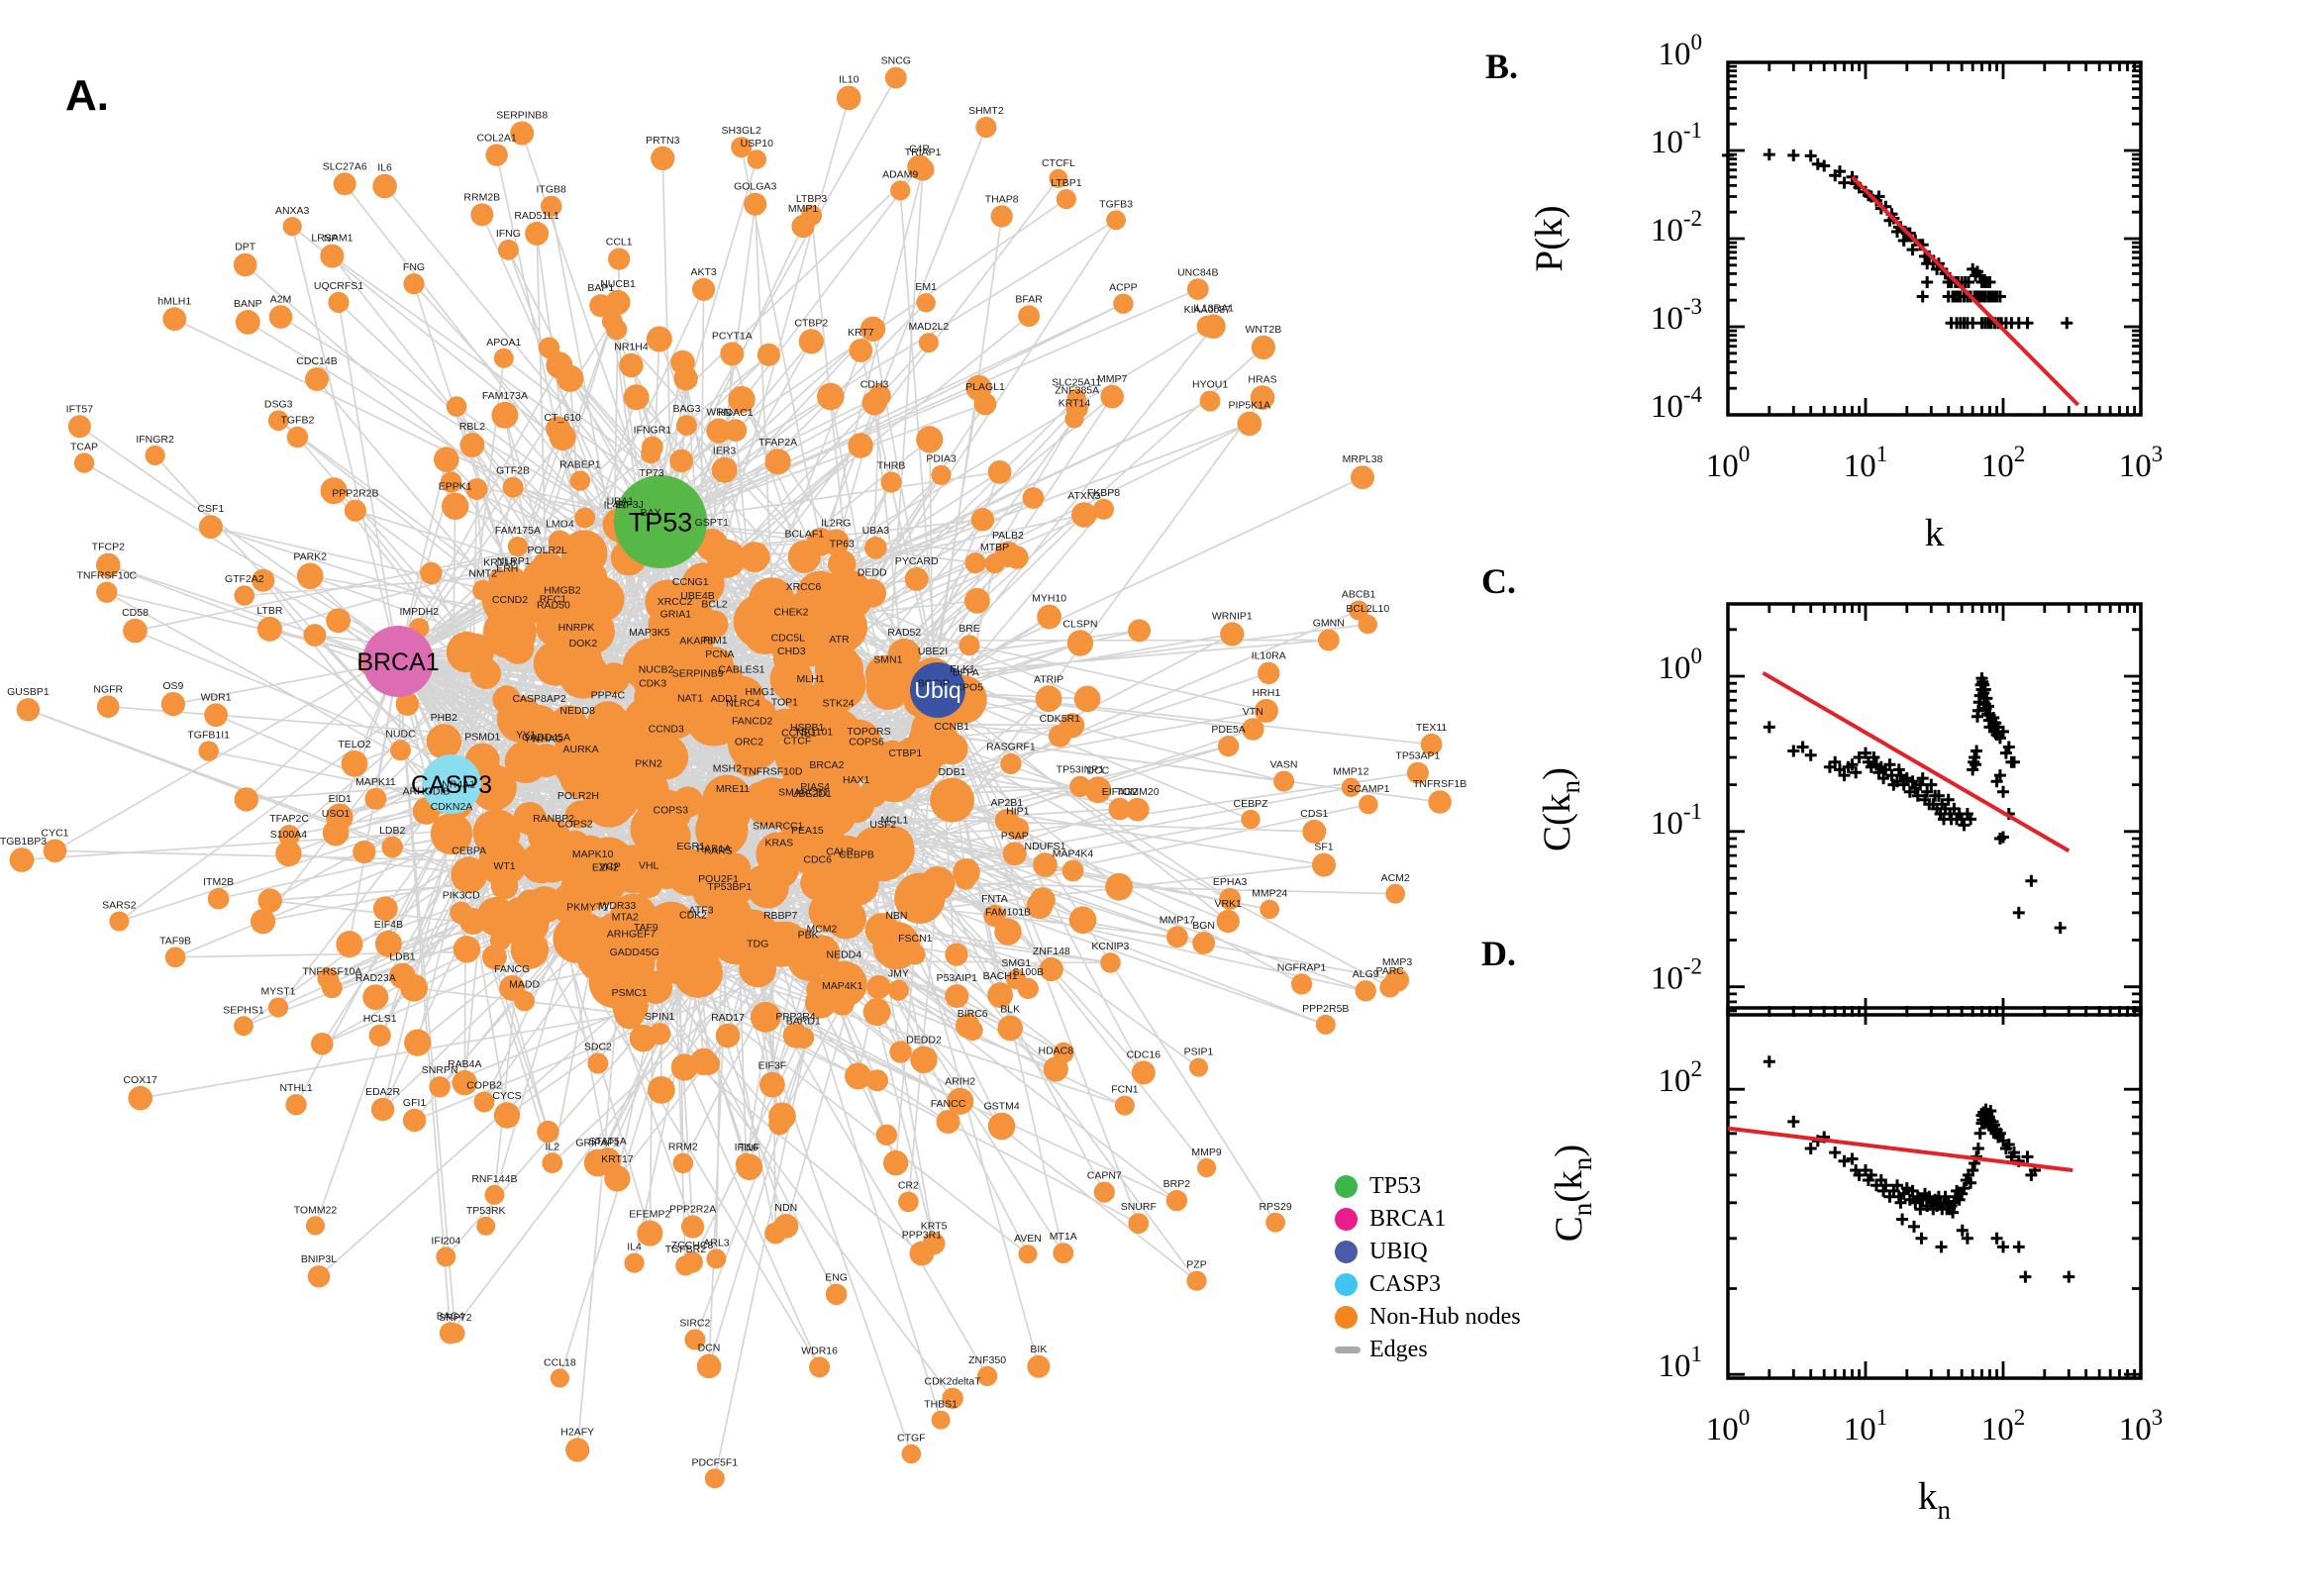  What do you see at coordinates (716, 1242) in the screenshot?
I see `gene-label: ARL3` at bounding box center [716, 1242].